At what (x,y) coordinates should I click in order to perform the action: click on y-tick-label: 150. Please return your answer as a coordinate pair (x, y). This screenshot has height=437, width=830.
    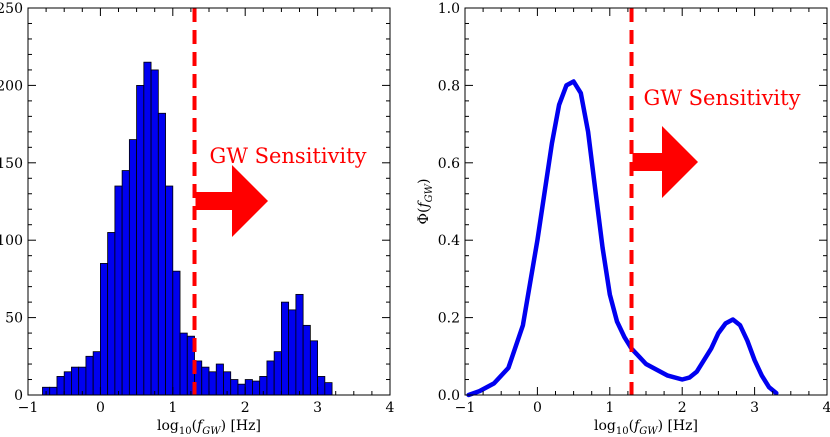
    Looking at the image, I should click on (11, 164).